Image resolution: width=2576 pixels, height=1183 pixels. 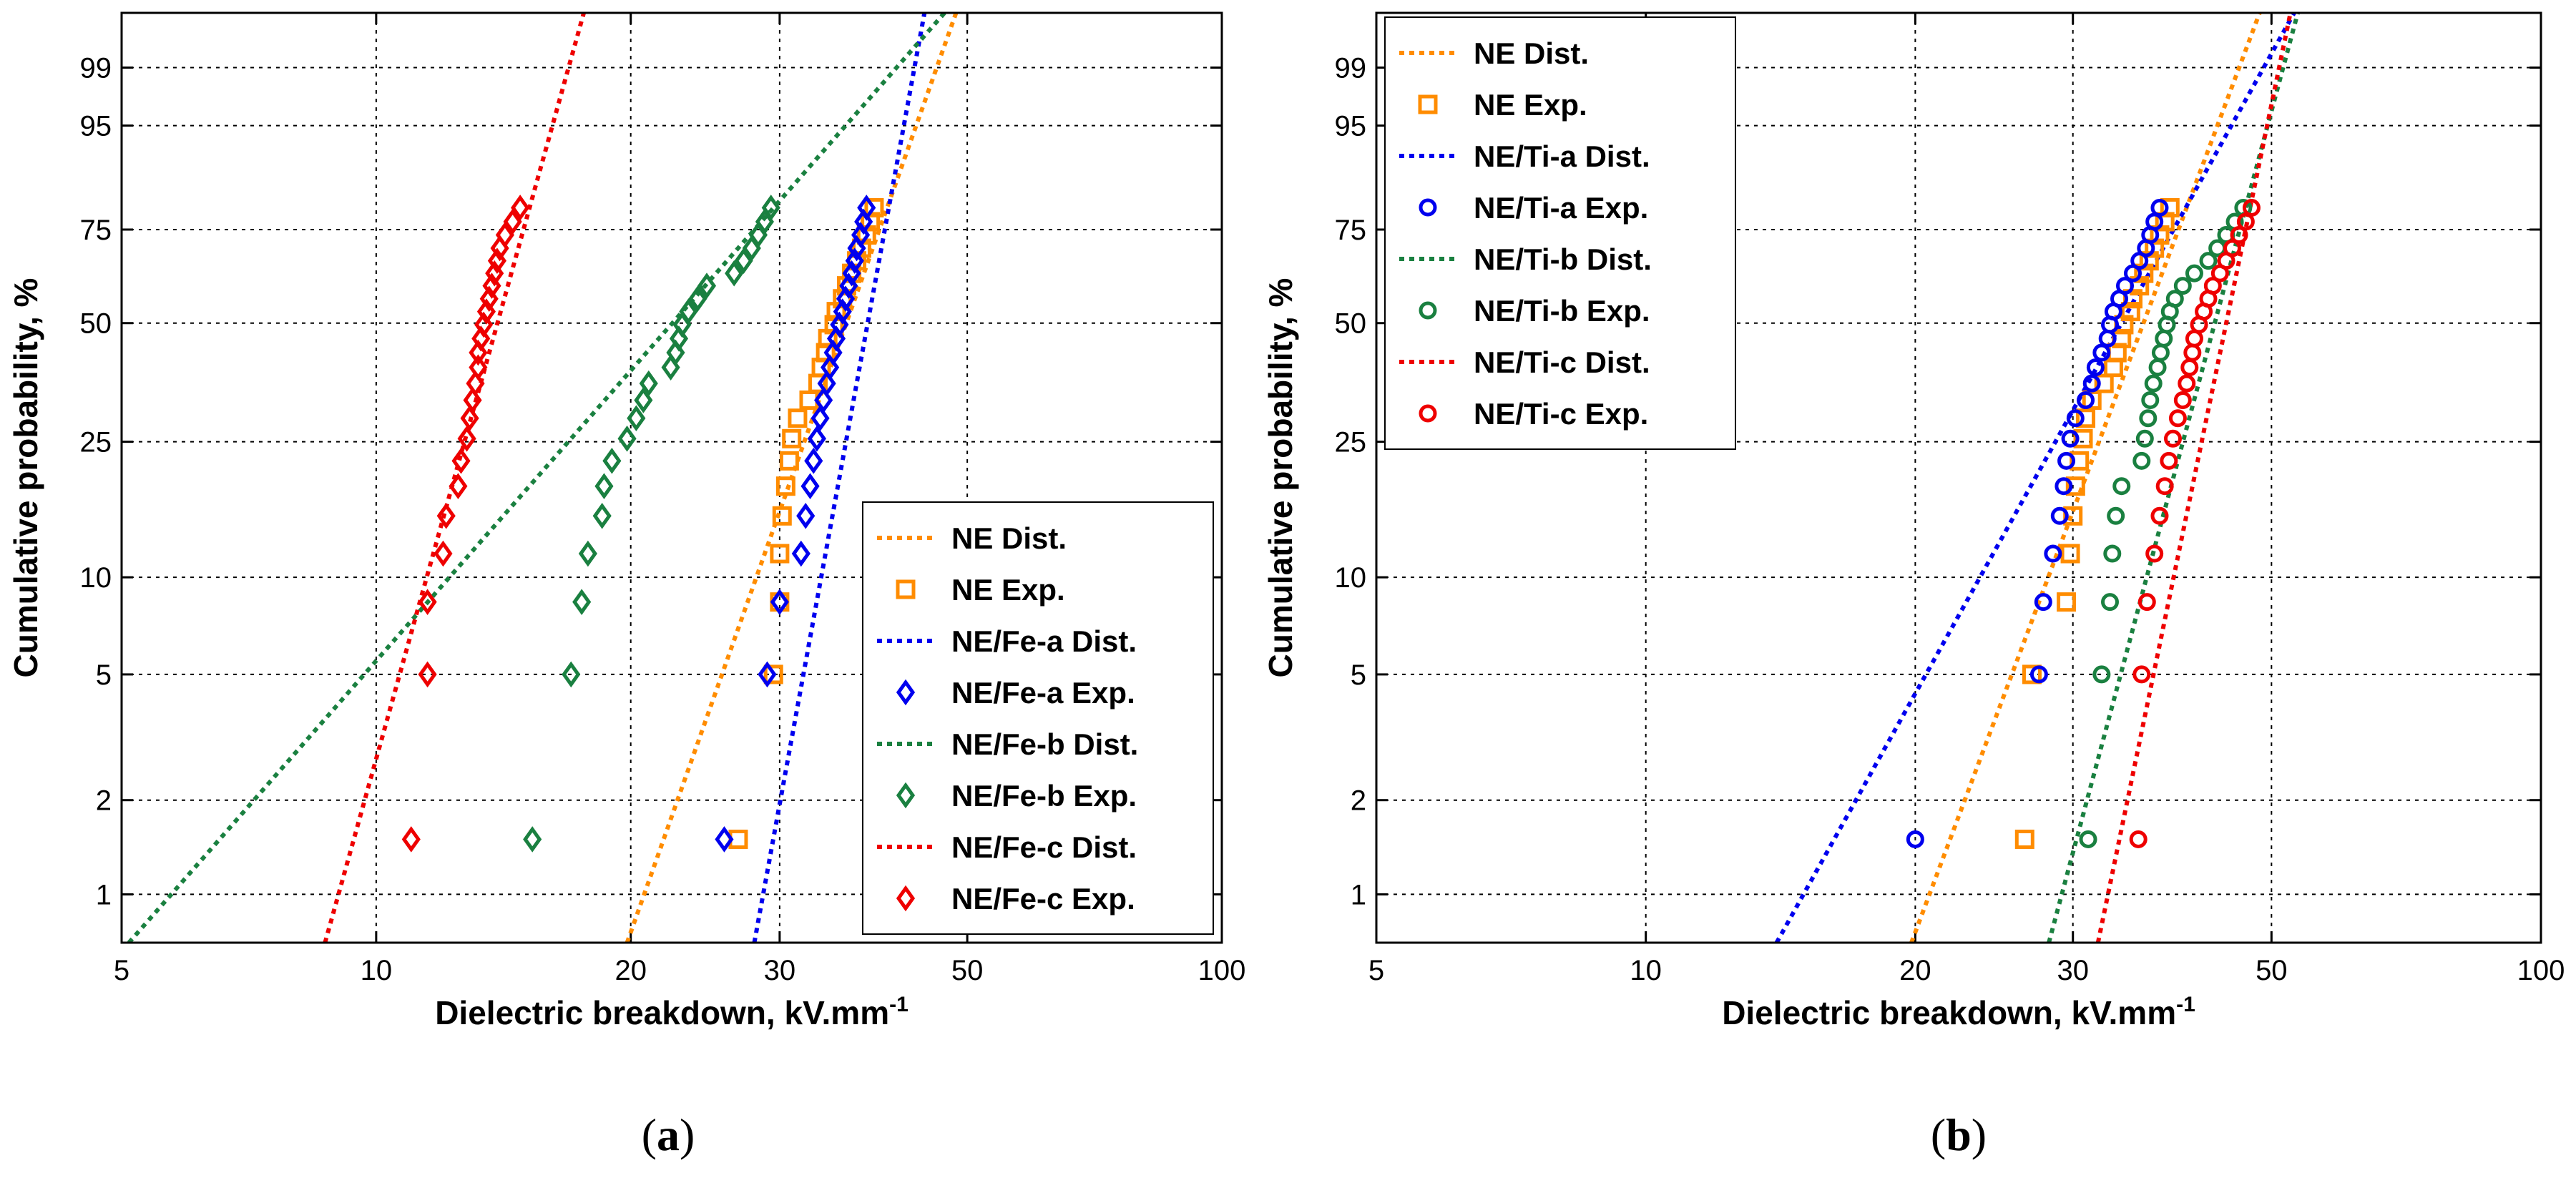 What do you see at coordinates (1044, 744) in the screenshot?
I see `legend-entry: NE/Fe-b Dist.` at bounding box center [1044, 744].